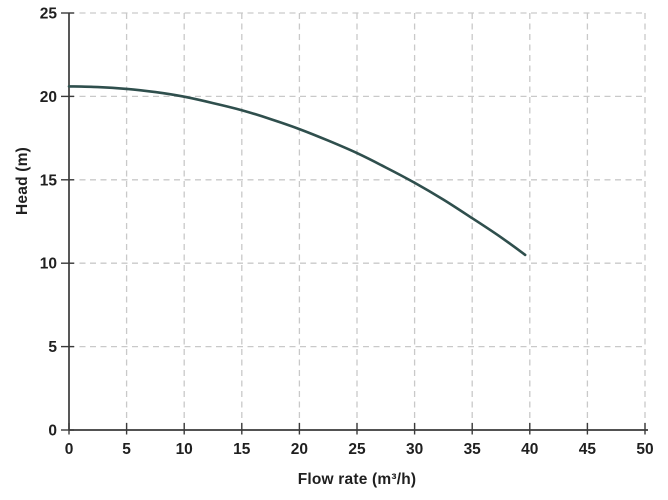 The width and height of the screenshot is (668, 500). Describe the element at coordinates (126, 449) in the screenshot. I see `x-tick-label: 5` at that location.